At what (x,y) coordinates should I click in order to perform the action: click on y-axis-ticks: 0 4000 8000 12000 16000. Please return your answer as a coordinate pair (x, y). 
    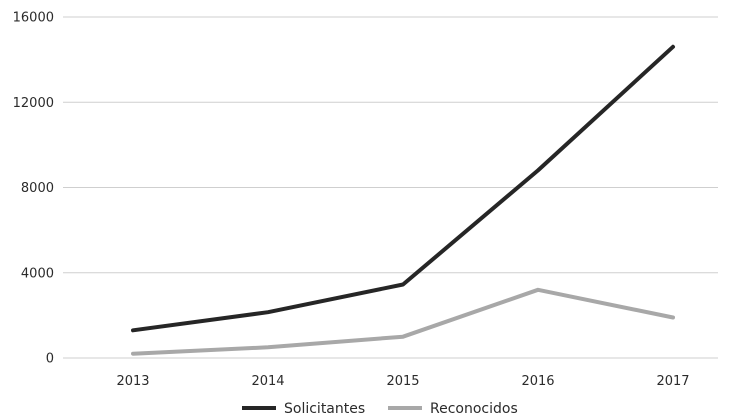
    Looking at the image, I should click on (33, 189).